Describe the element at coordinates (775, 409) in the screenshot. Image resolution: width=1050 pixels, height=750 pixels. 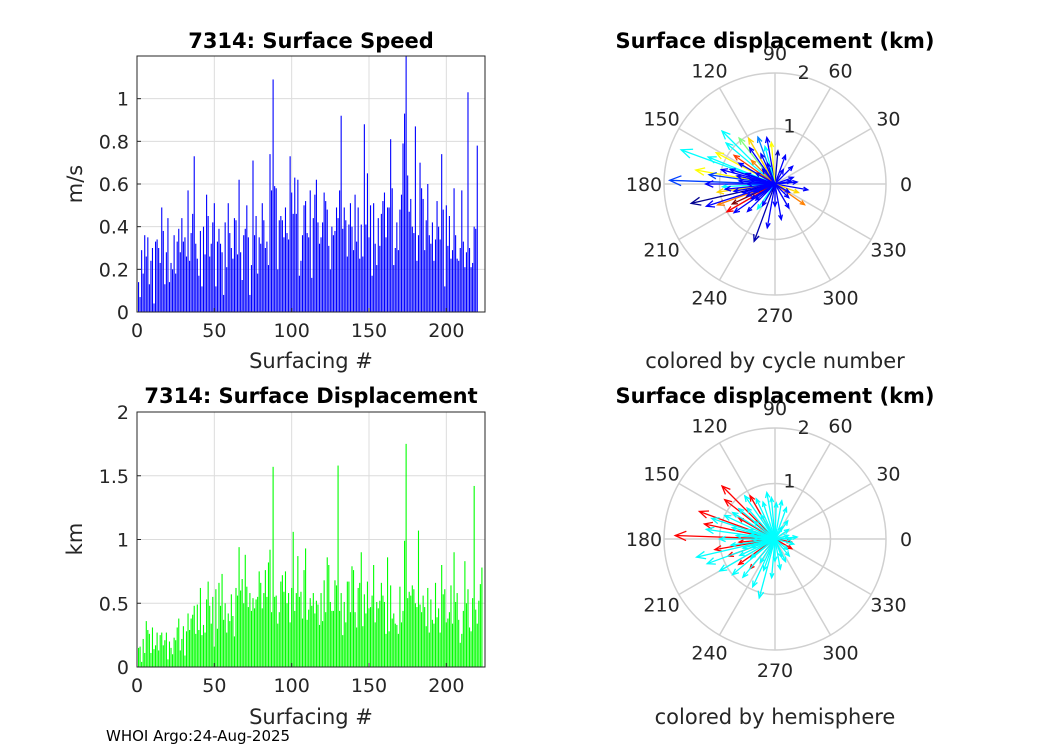
I see `angle-label: 90` at that location.